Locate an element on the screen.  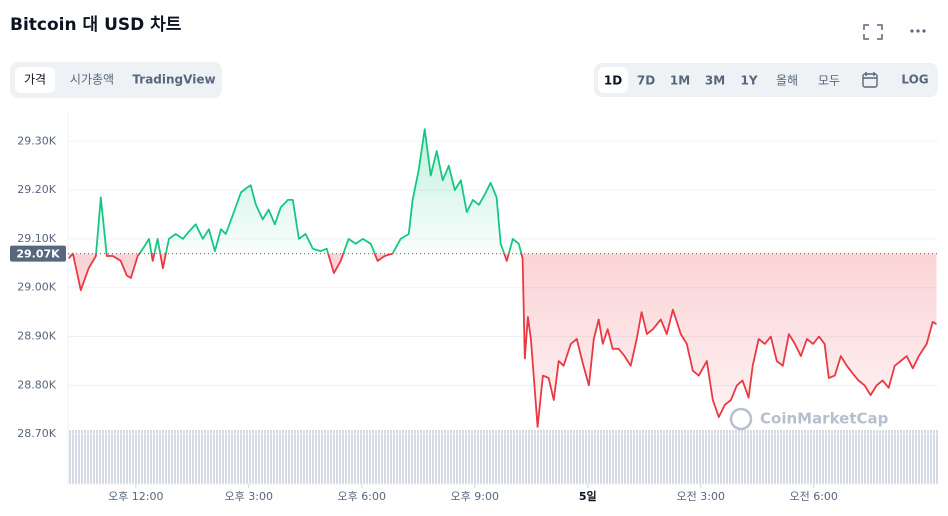
range-button: 올해 is located at coordinates (787, 81).